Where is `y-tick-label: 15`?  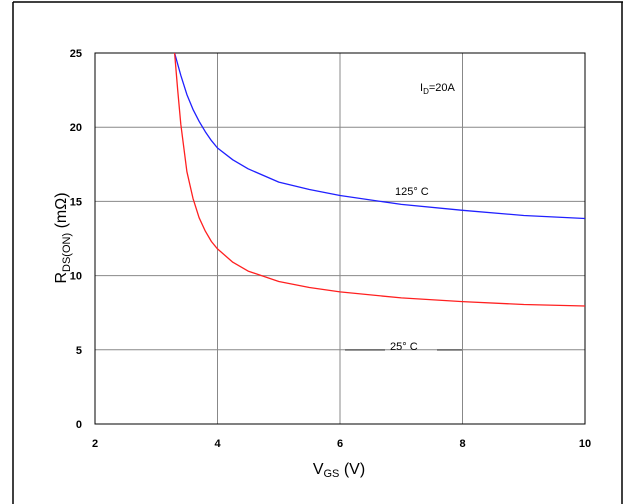 y-tick-label: 15 is located at coordinates (76, 202).